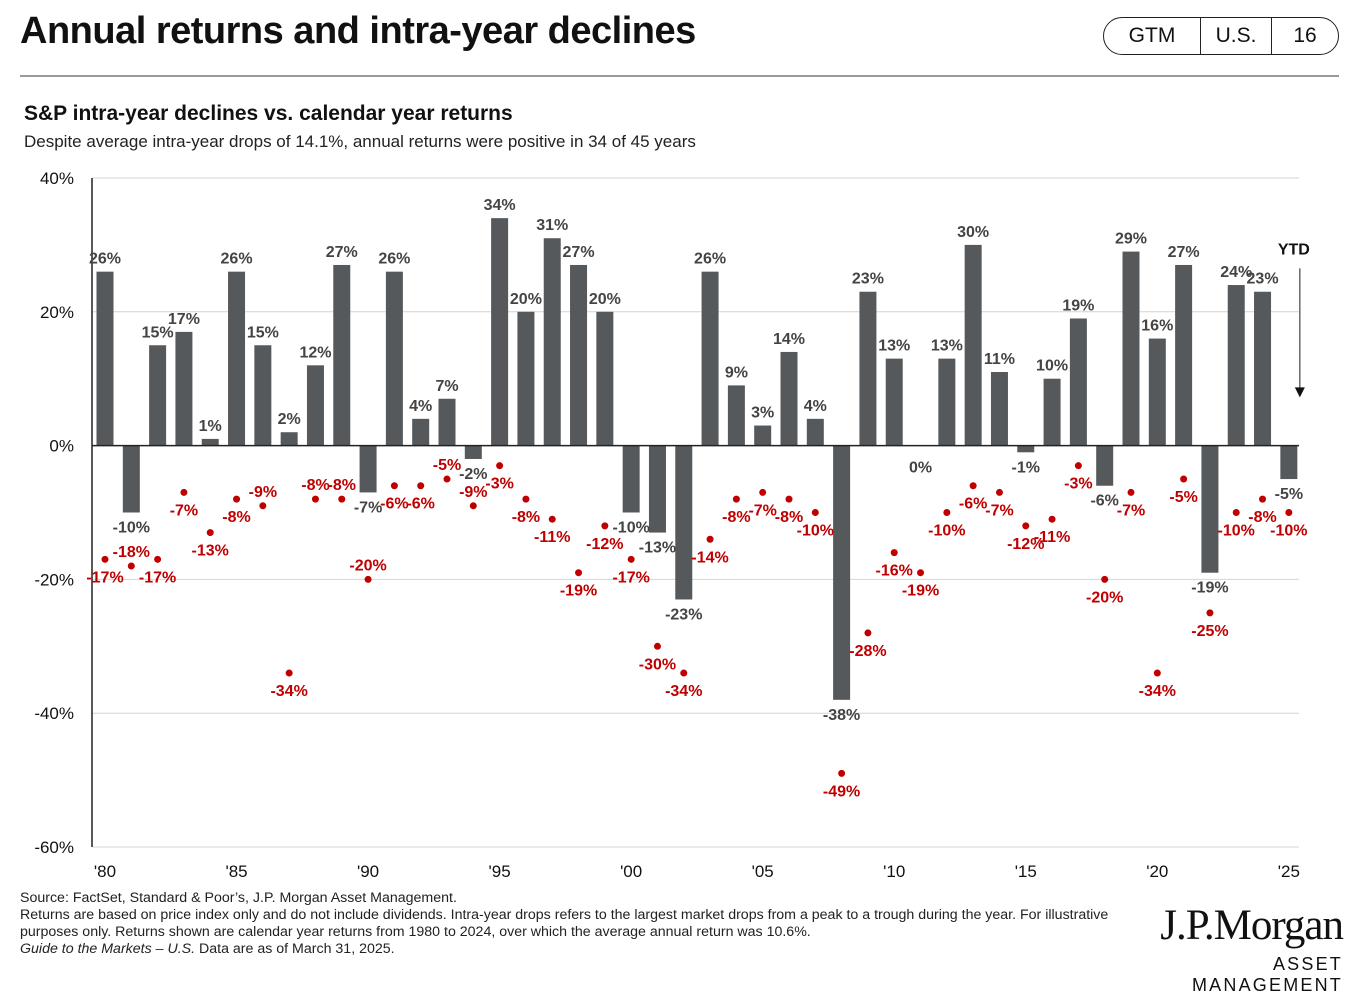 The width and height of the screenshot is (1357, 996). Describe the element at coordinates (184, 319) in the screenshot. I see `return-label: 17%` at that location.